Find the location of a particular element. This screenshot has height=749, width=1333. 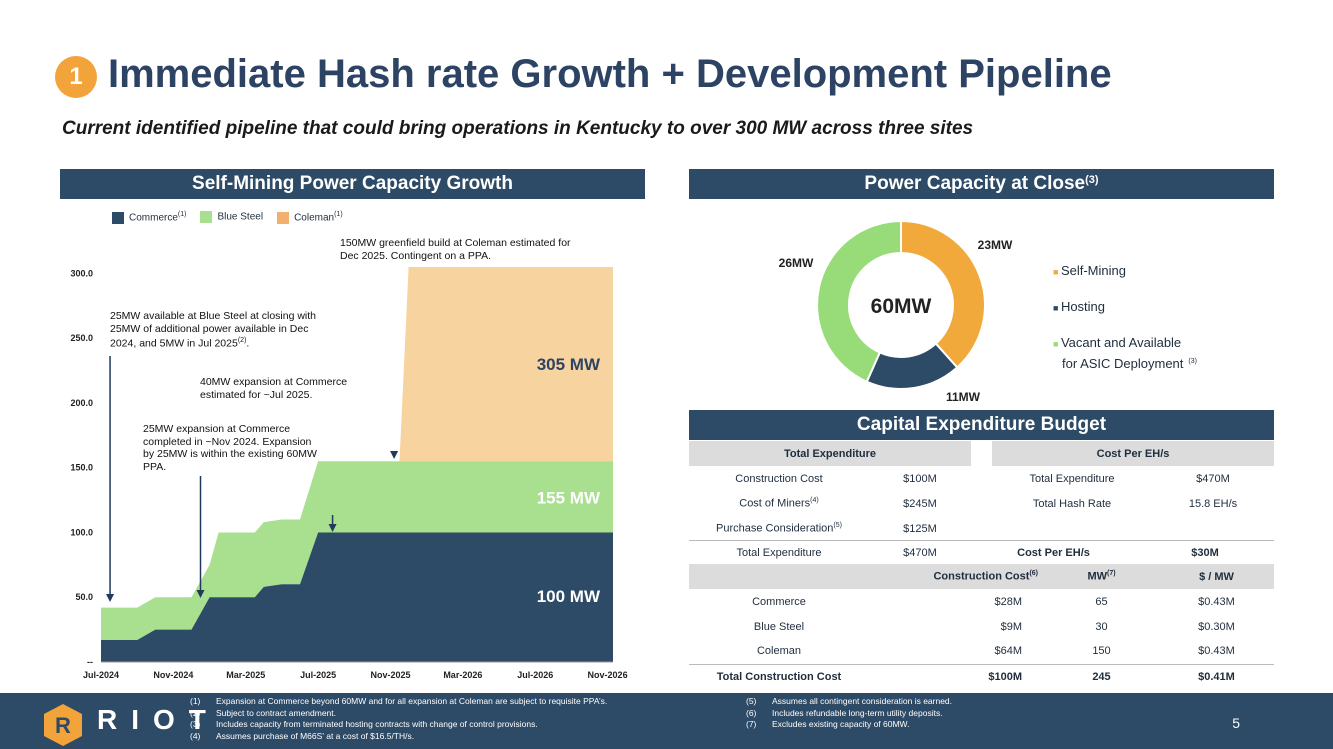

capacity-label-bluesteel: 155 MW is located at coordinates (569, 498).